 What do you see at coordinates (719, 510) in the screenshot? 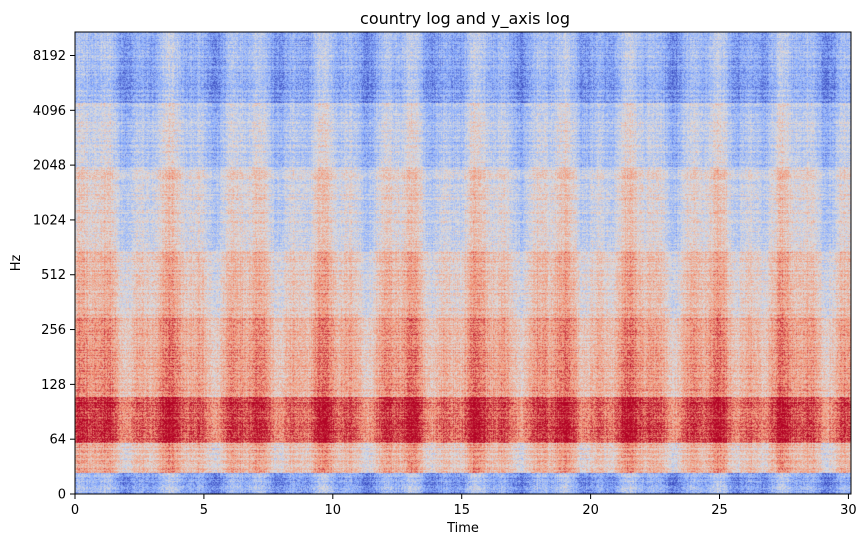
I see `x-tick-label: 25` at bounding box center [719, 510].